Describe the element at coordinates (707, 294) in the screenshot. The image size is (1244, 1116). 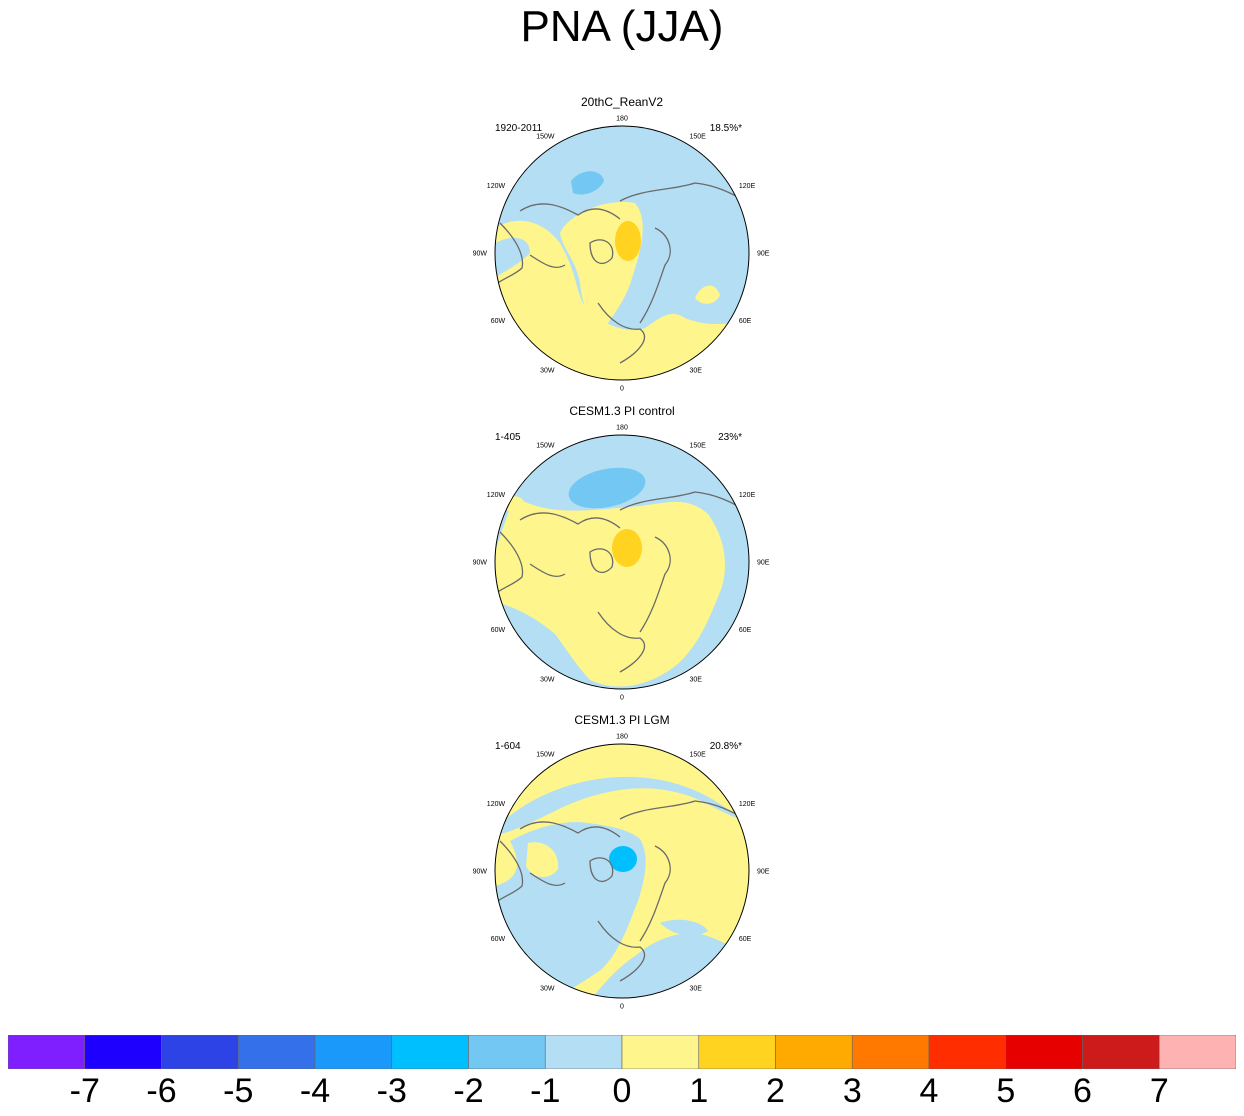
I see `field-positive-east` at that location.